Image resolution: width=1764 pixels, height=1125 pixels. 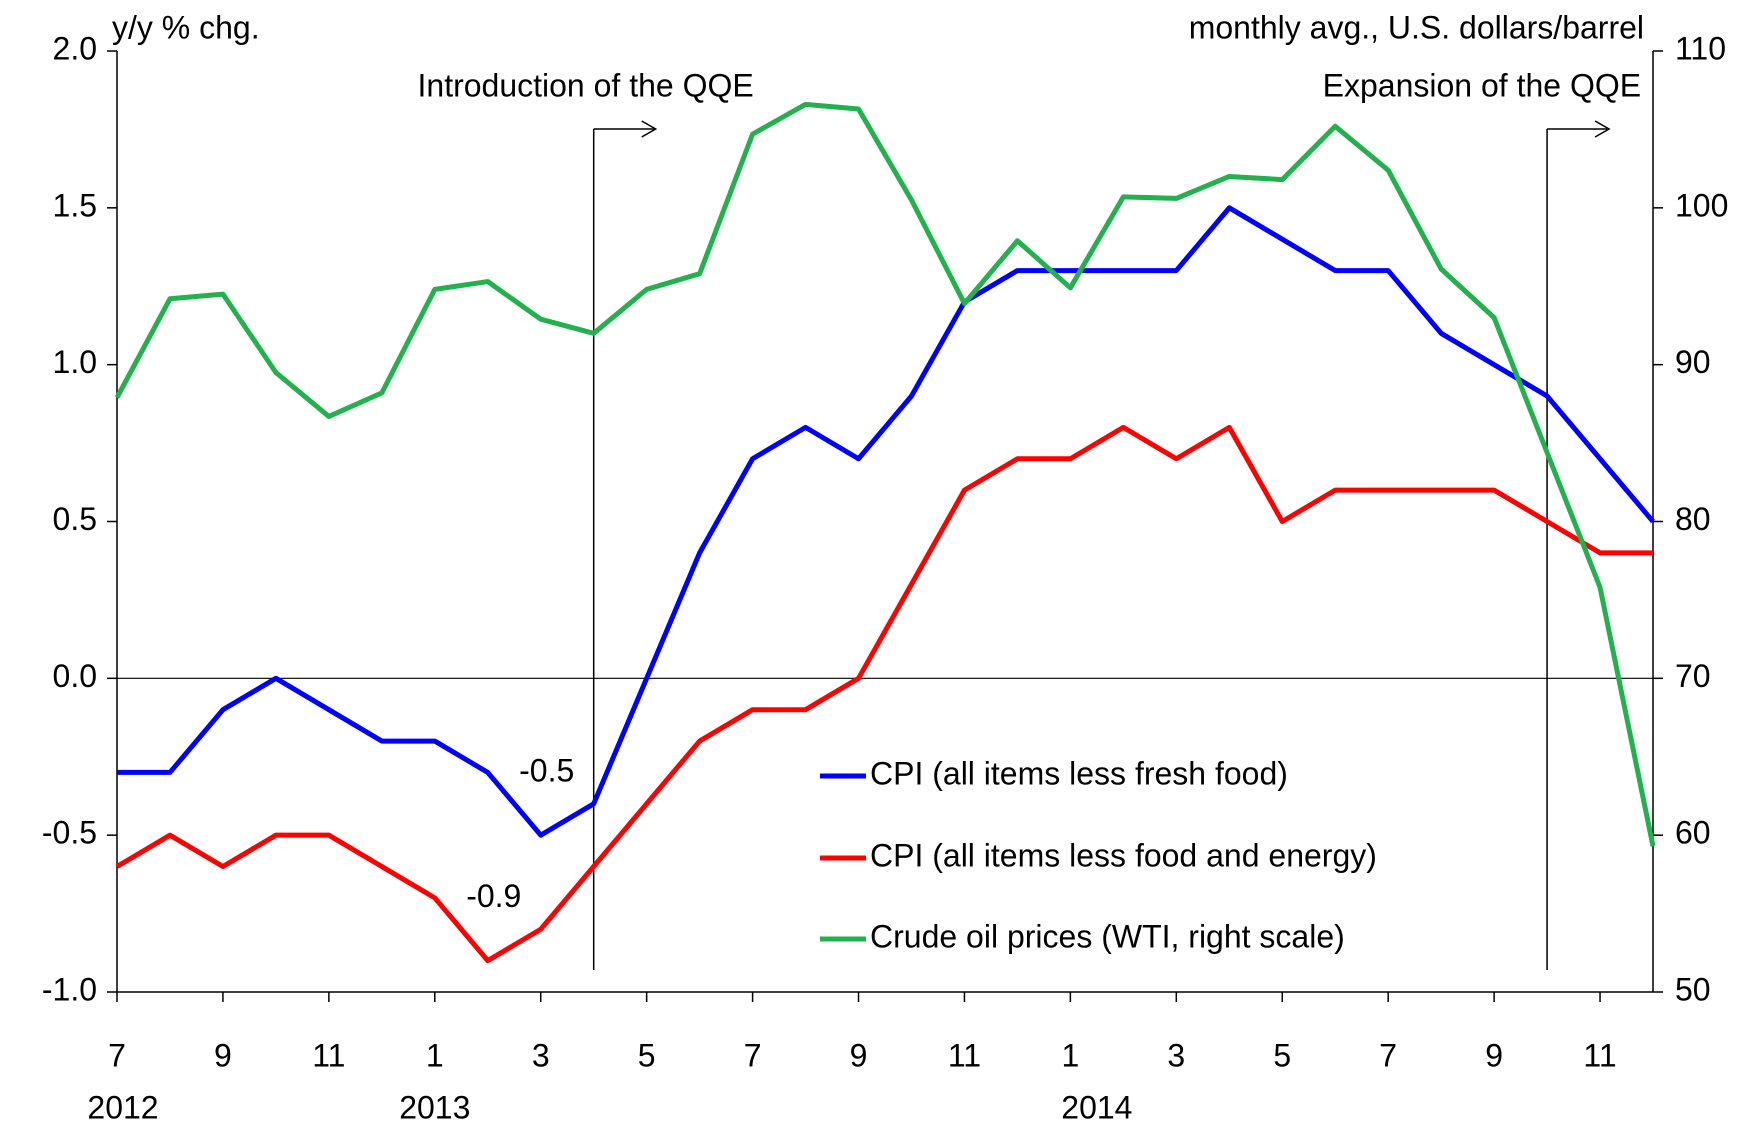 What do you see at coordinates (1079, 773) in the screenshot?
I see `legend-label: CPI (all items less fresh food)` at bounding box center [1079, 773].